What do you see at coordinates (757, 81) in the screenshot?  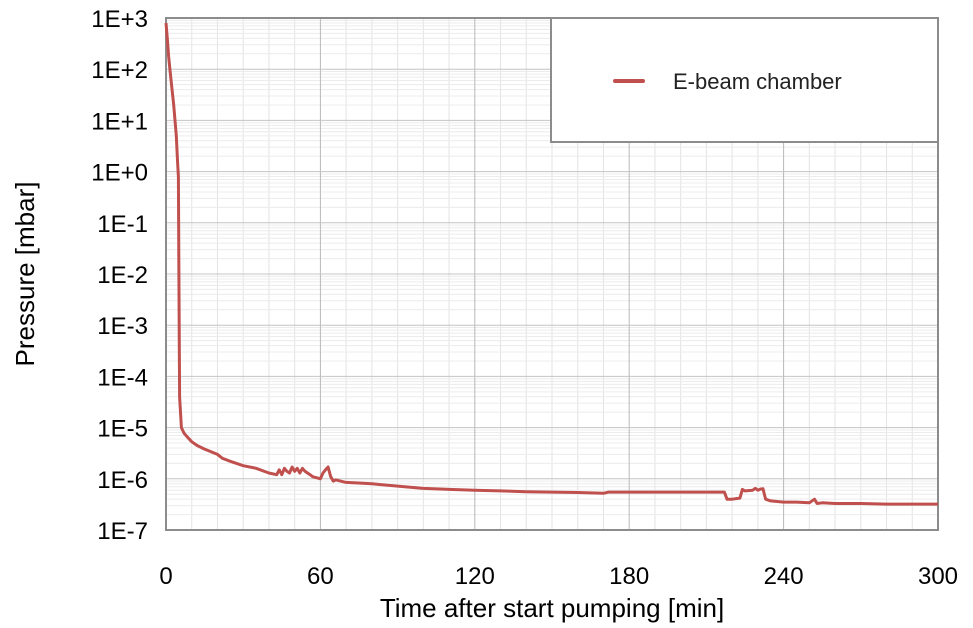 I see `legend-label-e-beam-chamber: E-beam chamber` at bounding box center [757, 81].